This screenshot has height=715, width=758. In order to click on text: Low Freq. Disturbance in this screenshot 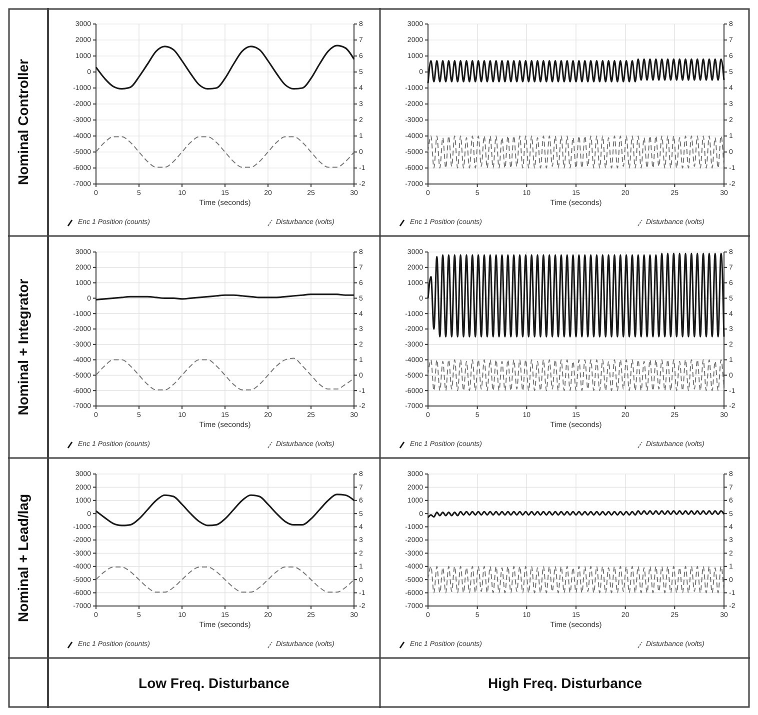, I will do `click(214, 683)`.